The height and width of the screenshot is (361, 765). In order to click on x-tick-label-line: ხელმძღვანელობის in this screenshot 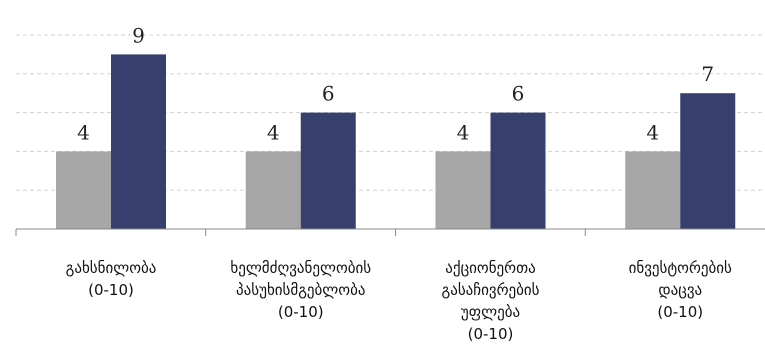, I will do `click(301, 268)`.